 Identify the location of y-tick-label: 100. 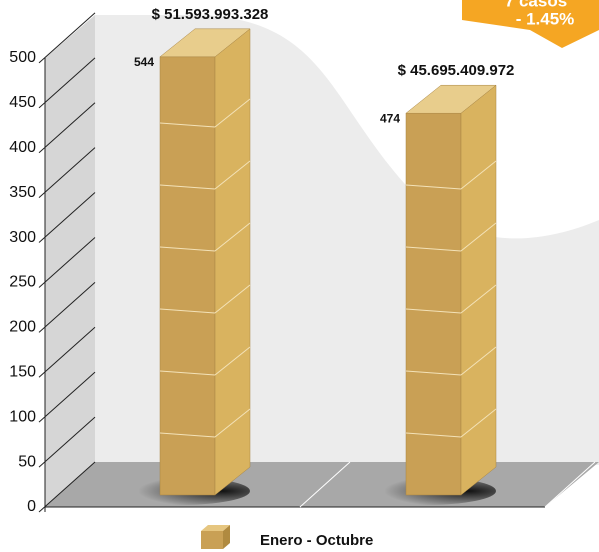
(22, 416).